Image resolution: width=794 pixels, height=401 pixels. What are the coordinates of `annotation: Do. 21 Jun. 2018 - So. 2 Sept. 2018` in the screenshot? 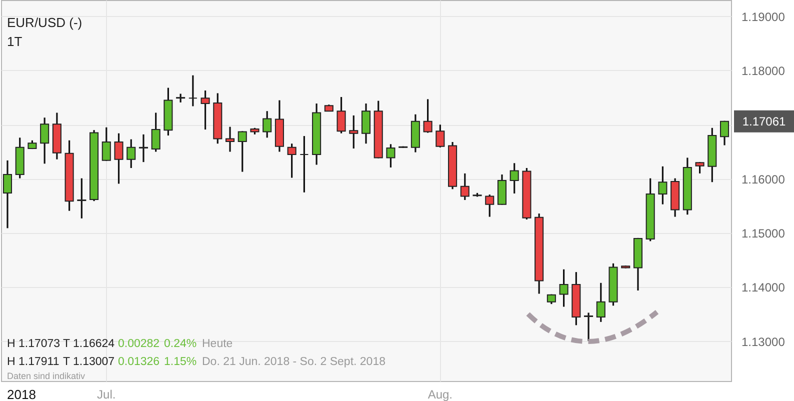 It's located at (294, 362).